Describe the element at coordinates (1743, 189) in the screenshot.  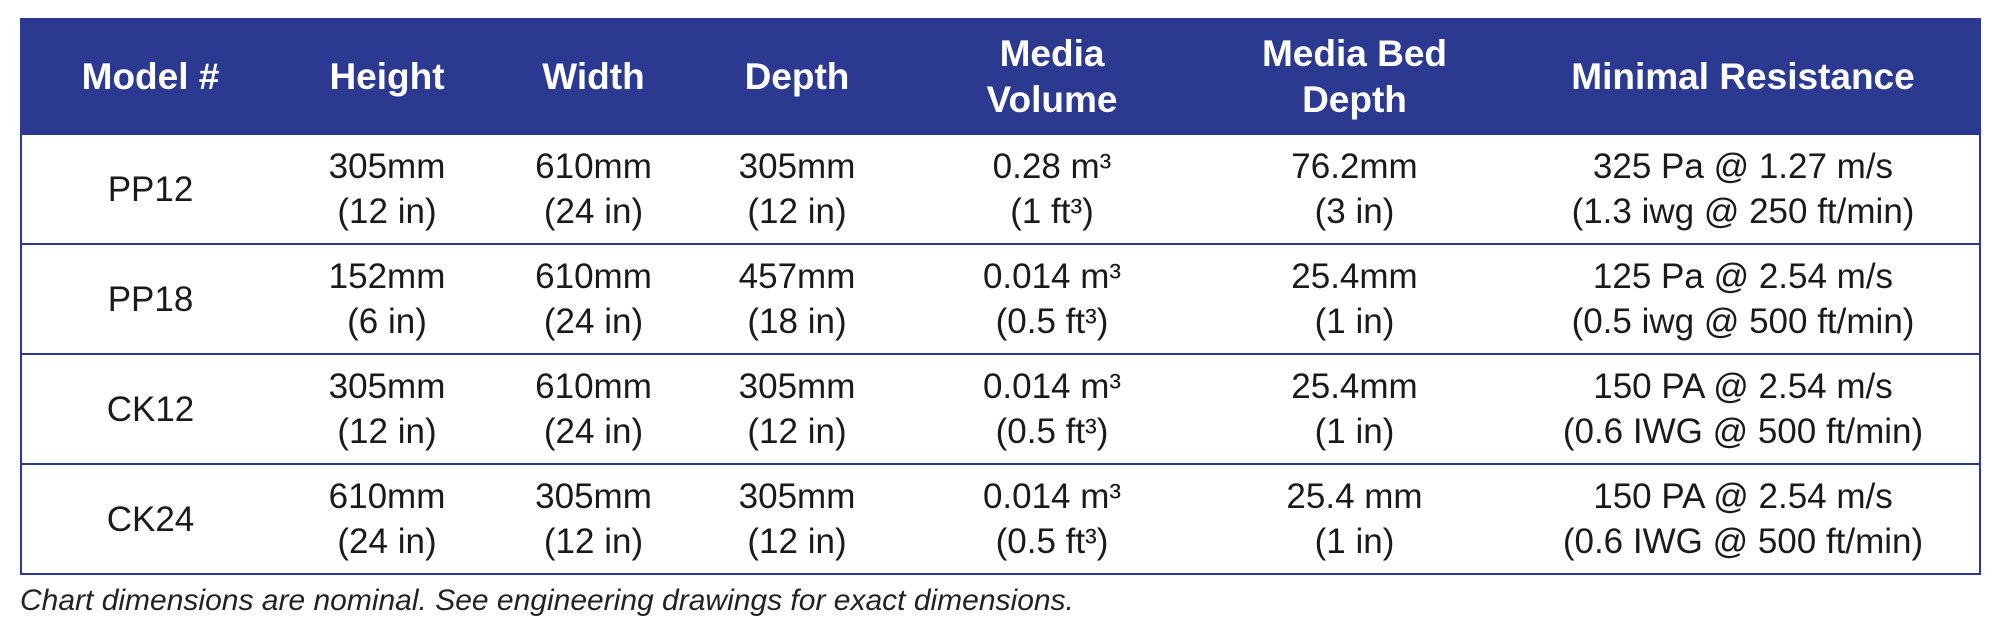
I see `table-cell: 325 Pa @ 1.27 m/s (1.3 iwg @ 250 ft/min)` at that location.